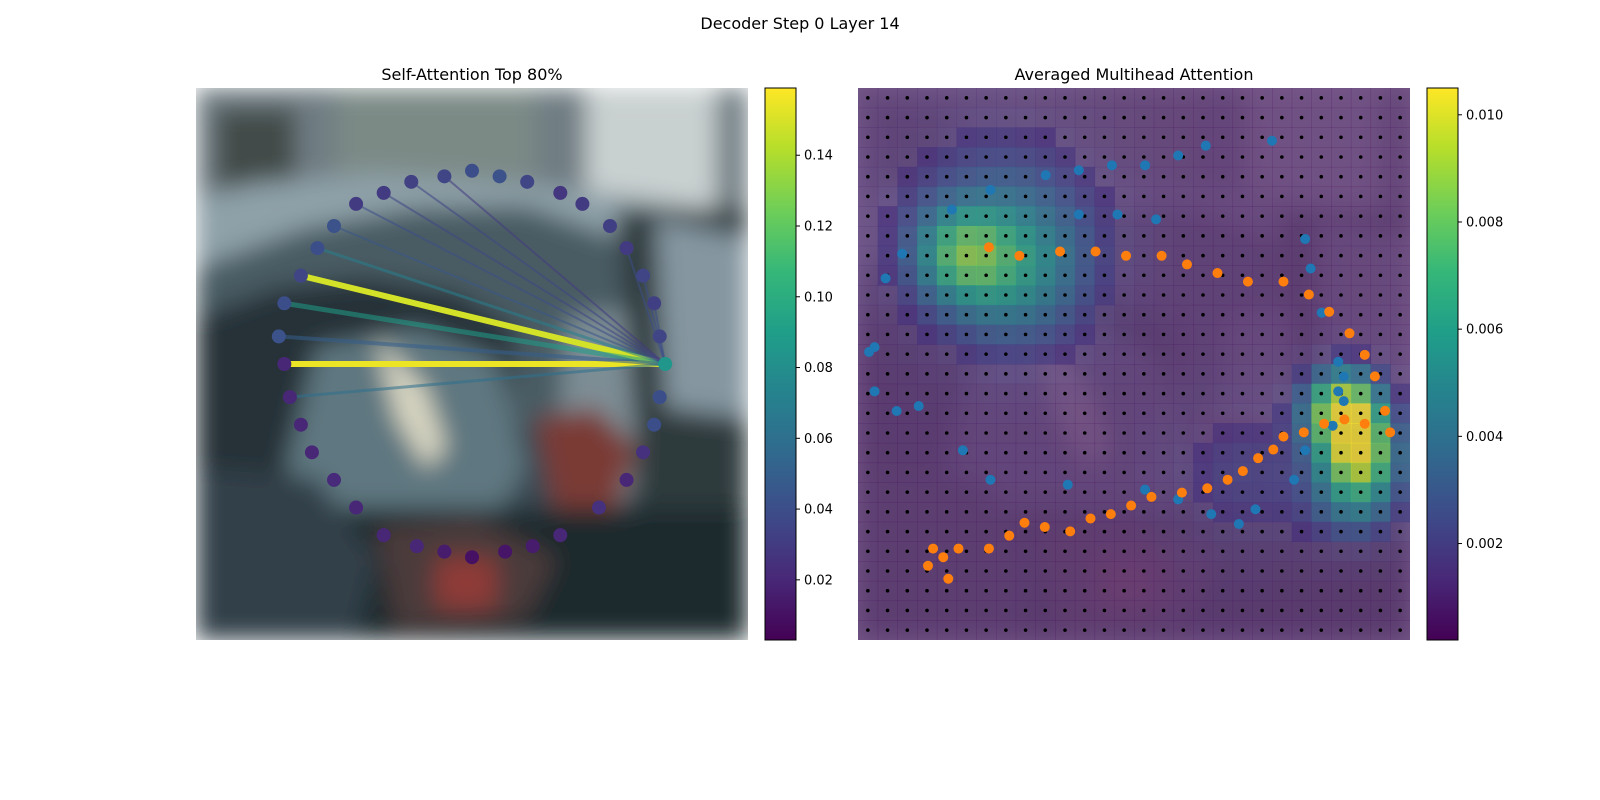  What do you see at coordinates (1464, 364) in the screenshot?
I see `multihead-colorbar: 0.002 0.004 0.006 0.008 0.010` at bounding box center [1464, 364].